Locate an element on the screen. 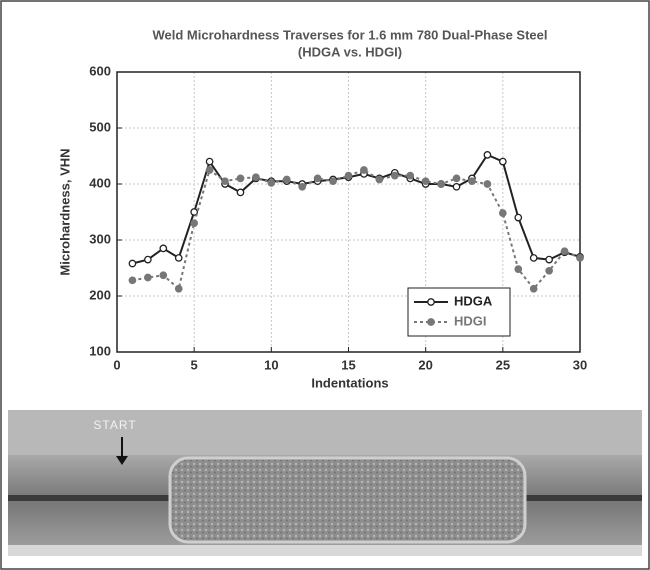 This screenshot has height=570, width=650. legend-label: HDGI is located at coordinates (470, 320).